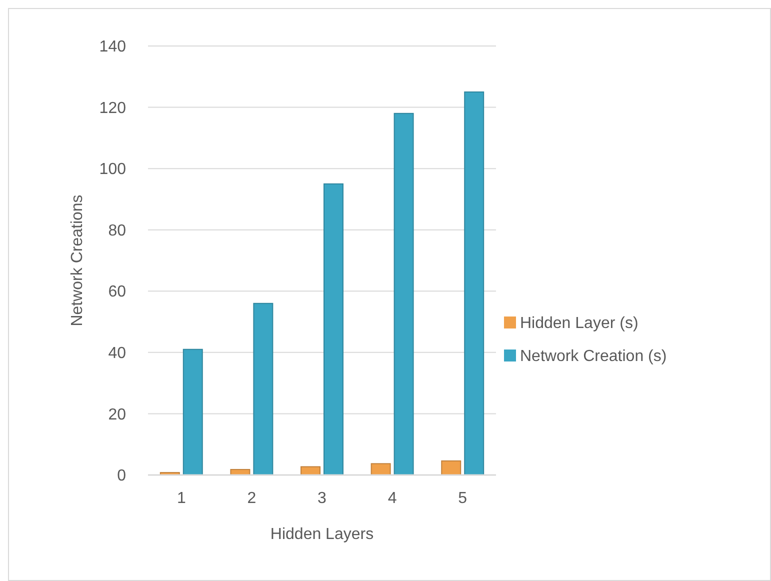 Image resolution: width=771 pixels, height=581 pixels. Describe the element at coordinates (112, 169) in the screenshot. I see `y-tick-label: 100` at that location.